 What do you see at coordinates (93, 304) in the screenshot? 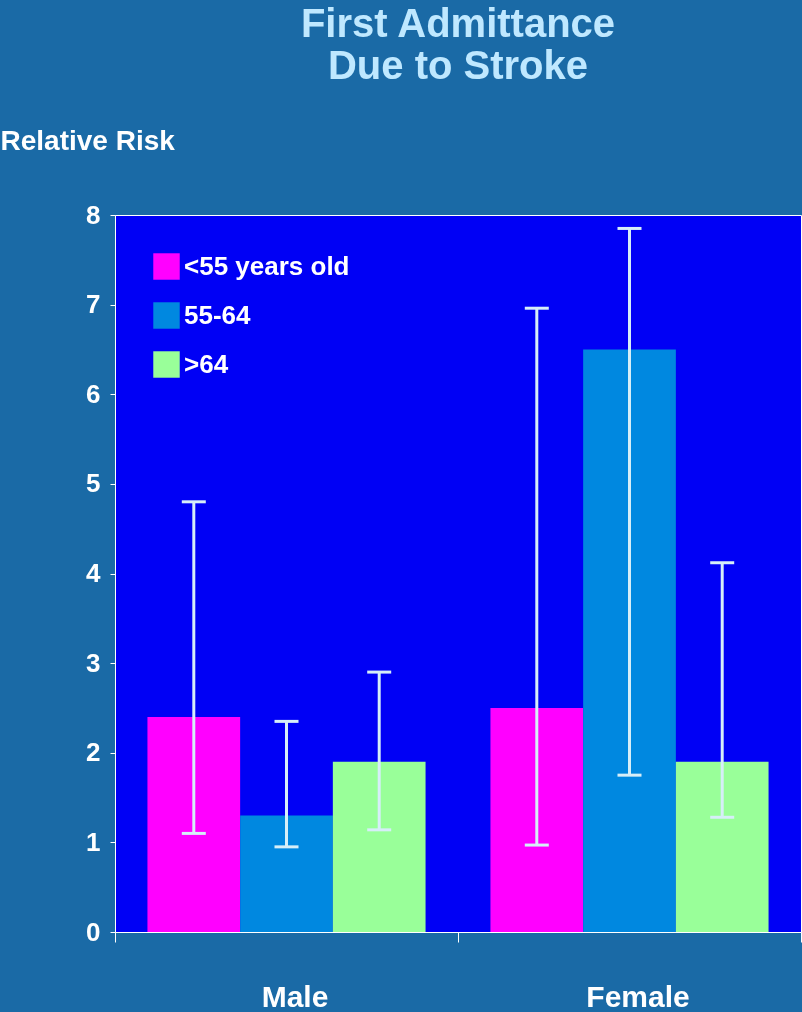
I see `y-tick-label: 7` at bounding box center [93, 304].